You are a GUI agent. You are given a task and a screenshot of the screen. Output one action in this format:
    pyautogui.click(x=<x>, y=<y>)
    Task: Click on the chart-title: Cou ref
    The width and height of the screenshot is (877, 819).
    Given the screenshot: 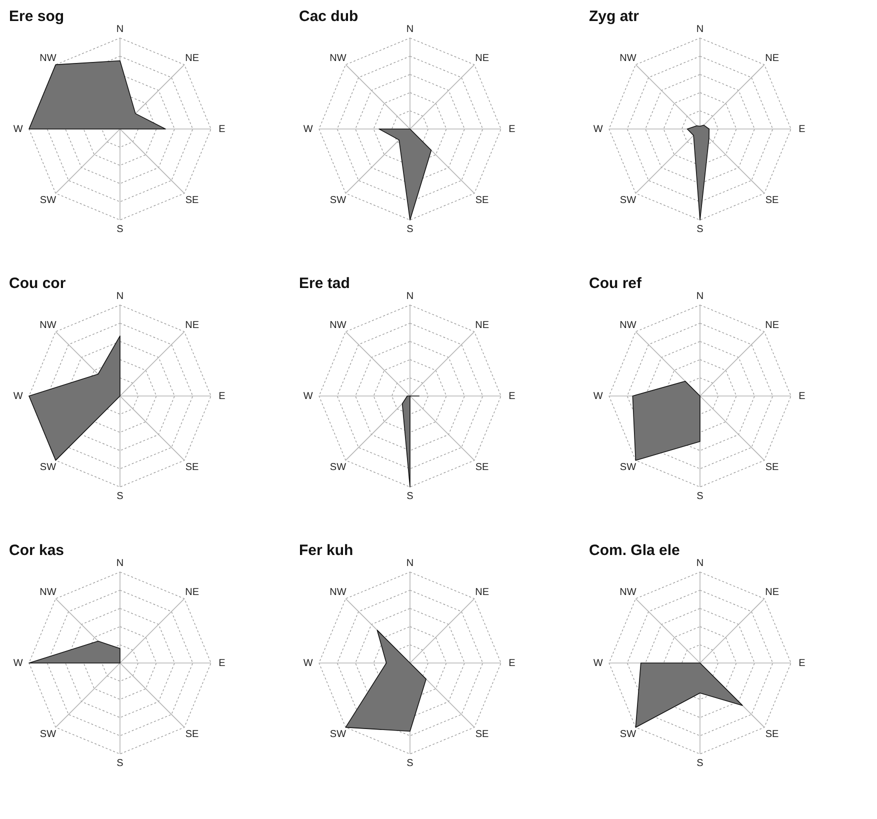 What is the action you would take?
    pyautogui.click(x=616, y=283)
    